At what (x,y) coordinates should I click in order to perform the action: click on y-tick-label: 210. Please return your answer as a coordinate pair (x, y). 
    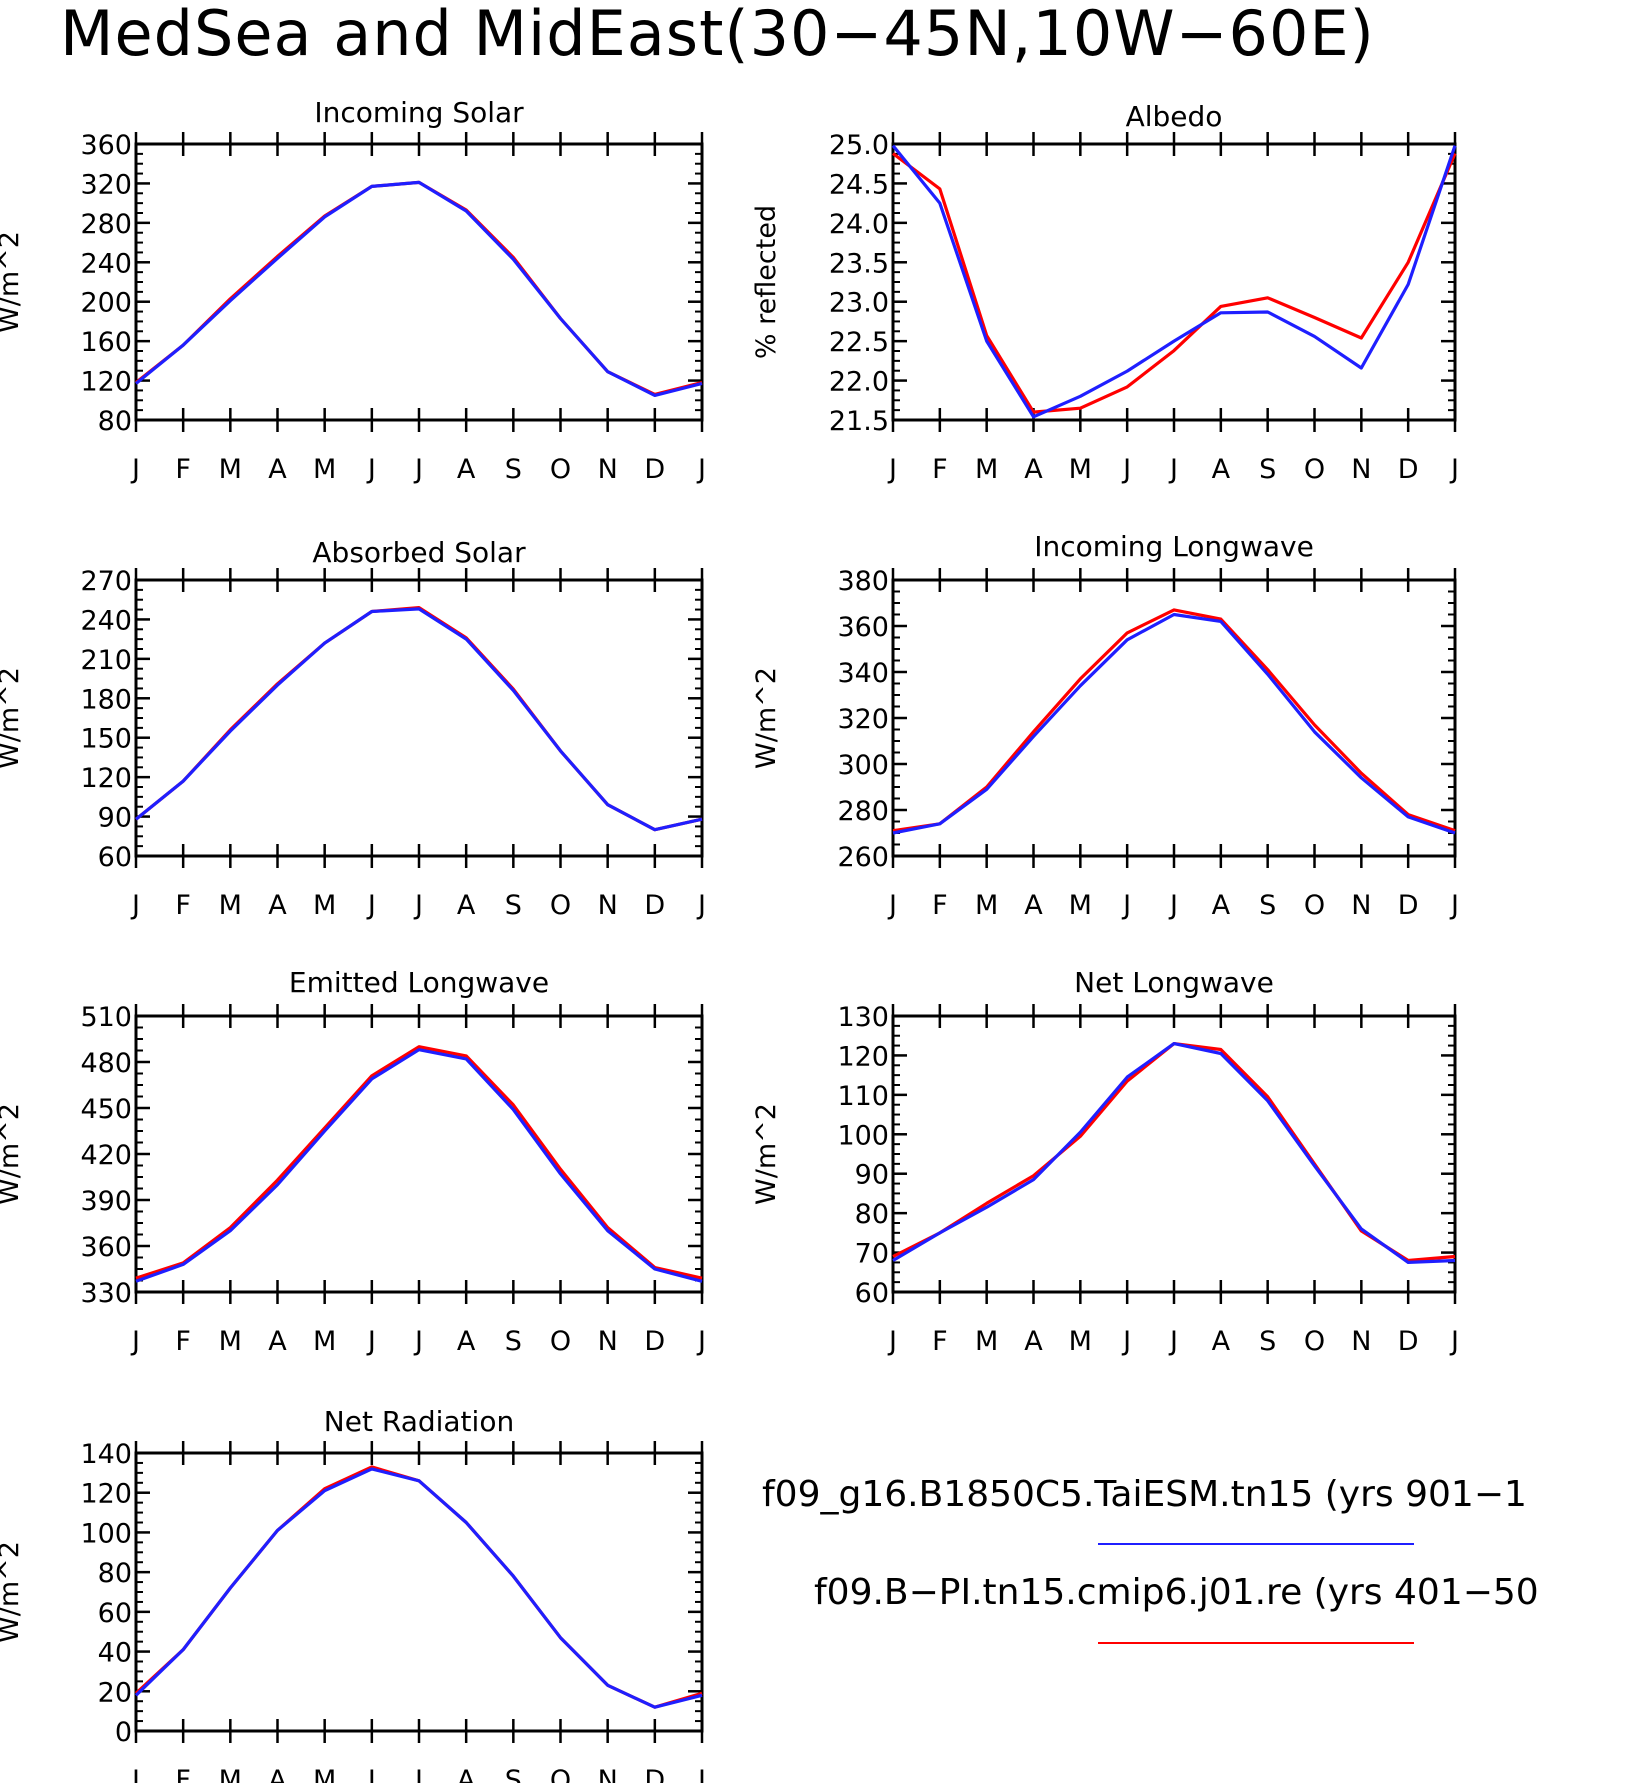
    Looking at the image, I should click on (106, 660).